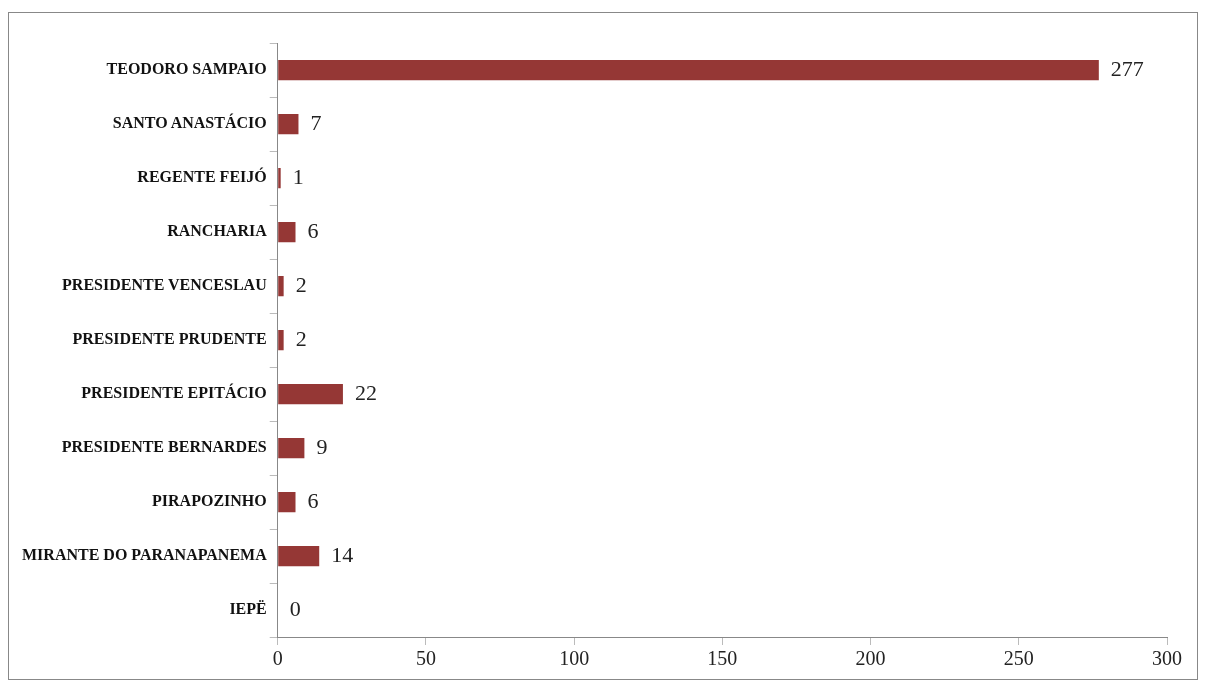 The height and width of the screenshot is (684, 1205). I want to click on y-tick-label: SANTO ANASTÁCIO, so click(189, 122).